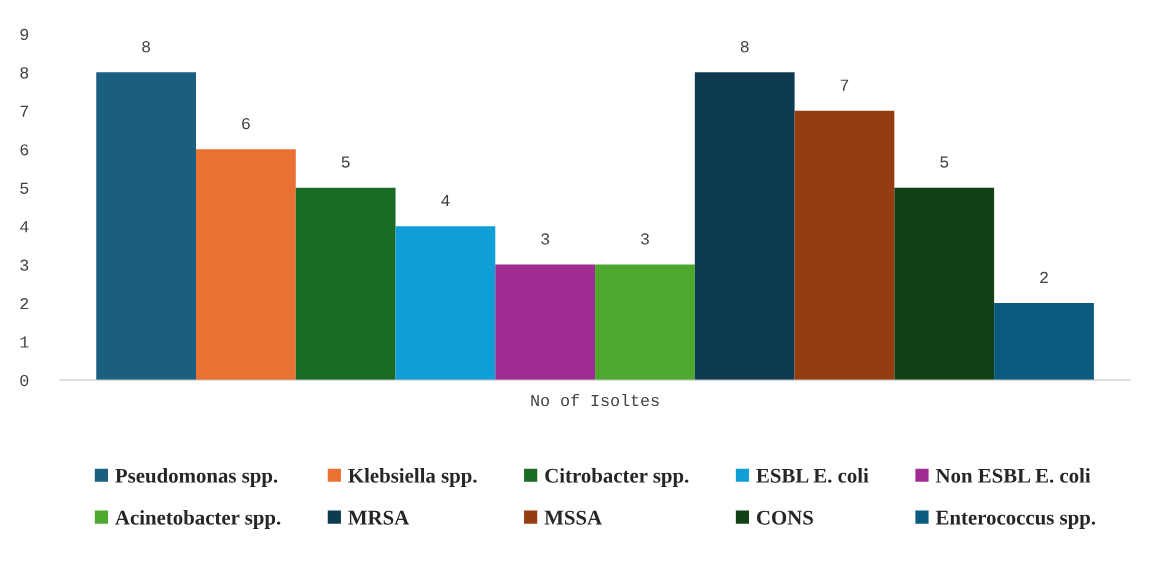 This screenshot has width=1151, height=574. What do you see at coordinates (445, 201) in the screenshot?
I see `data-label: 4` at bounding box center [445, 201].